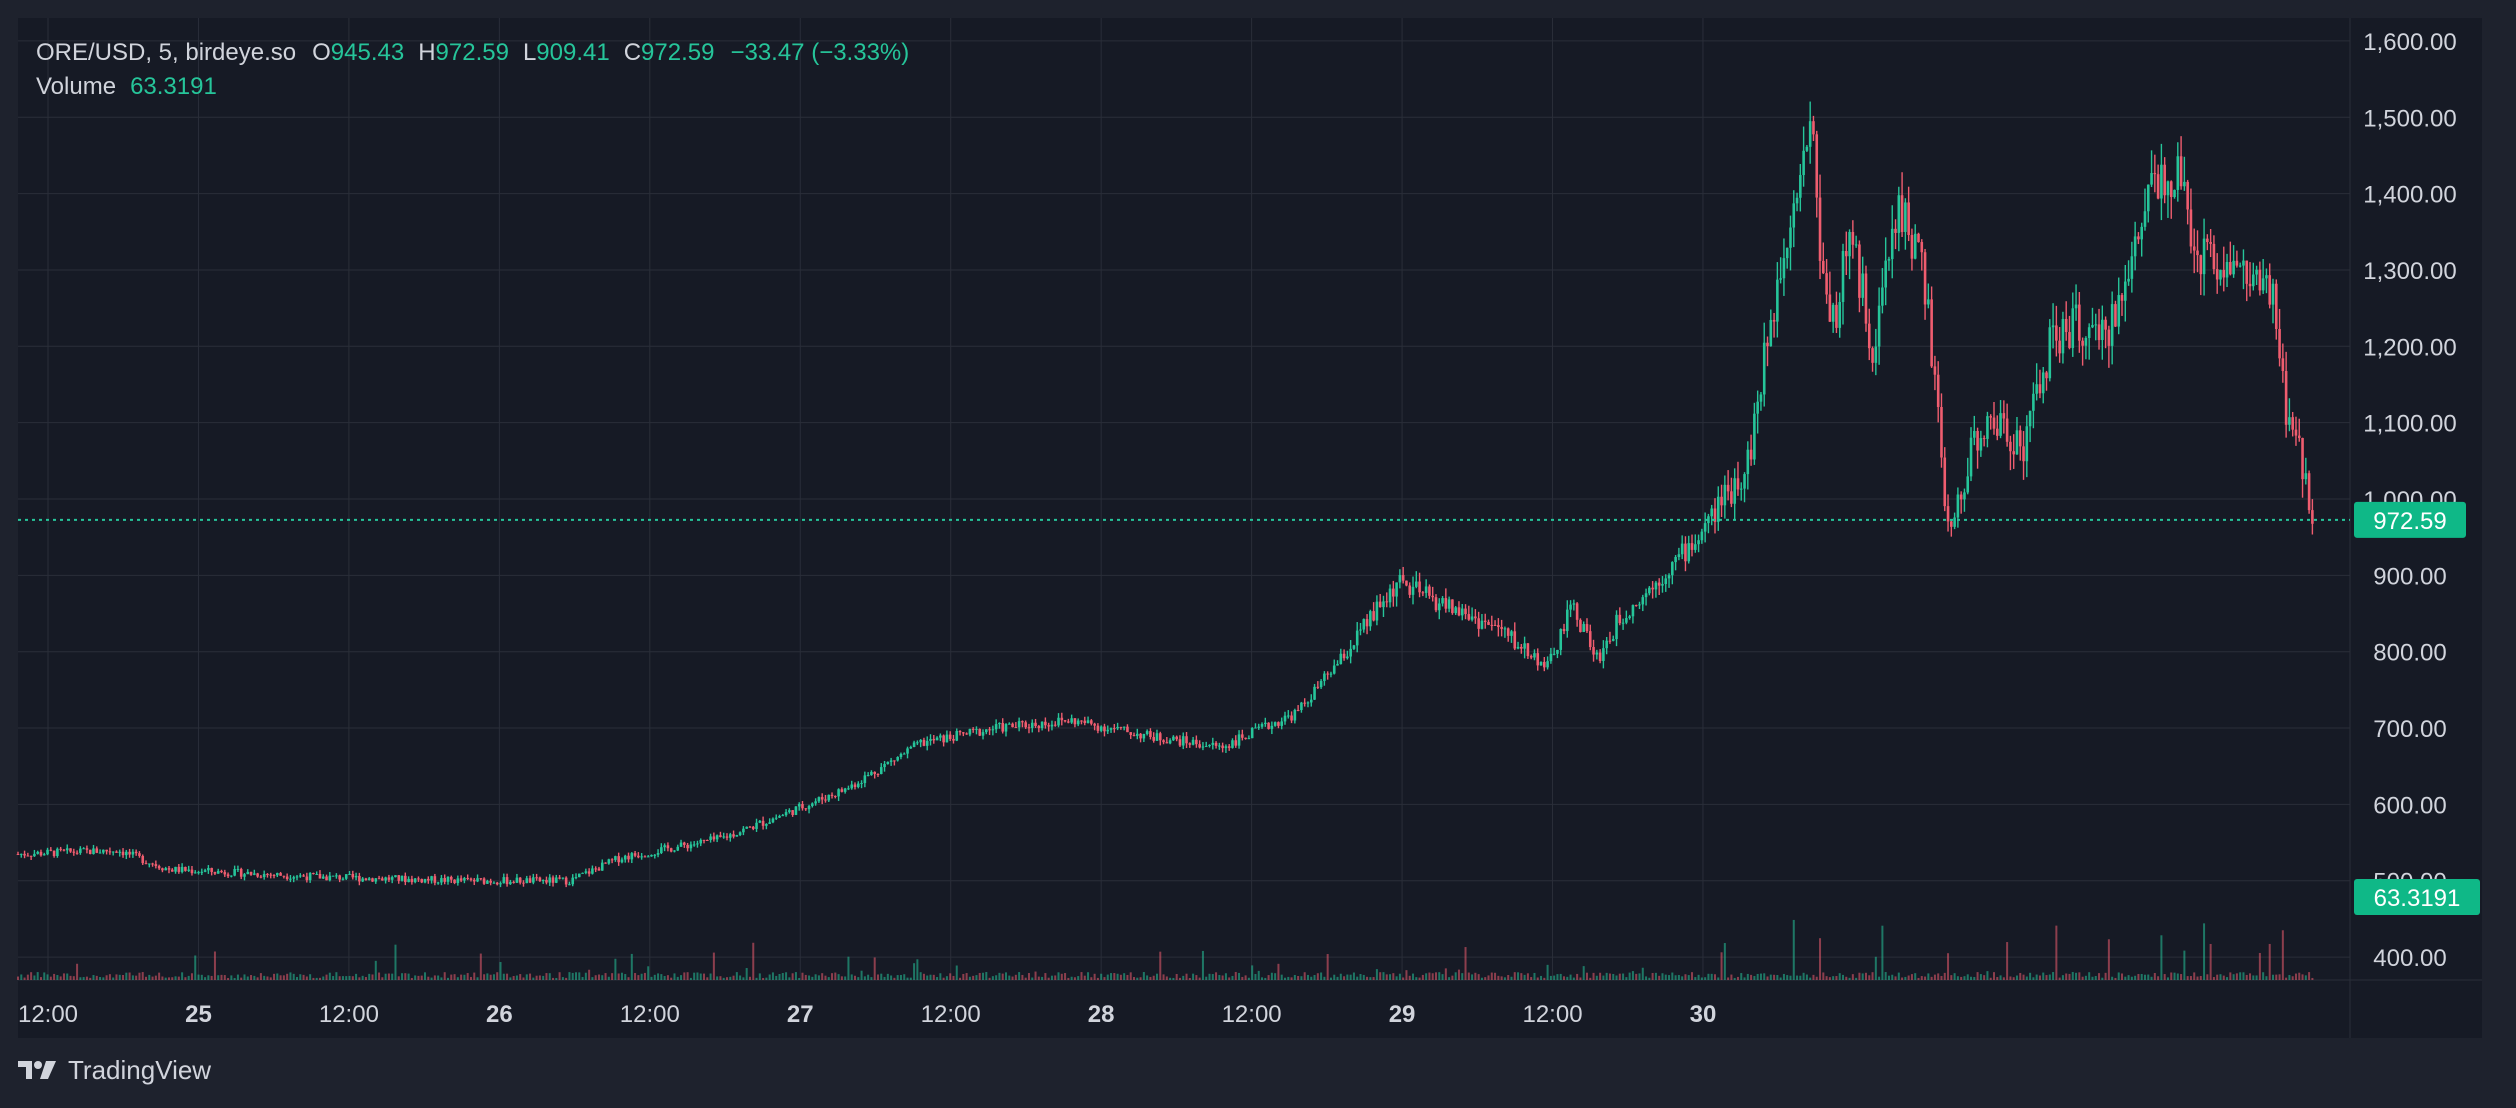 This screenshot has width=2516, height=1108. Describe the element at coordinates (114, 1070) in the screenshot. I see `tradingview-footer: TradingView` at that location.